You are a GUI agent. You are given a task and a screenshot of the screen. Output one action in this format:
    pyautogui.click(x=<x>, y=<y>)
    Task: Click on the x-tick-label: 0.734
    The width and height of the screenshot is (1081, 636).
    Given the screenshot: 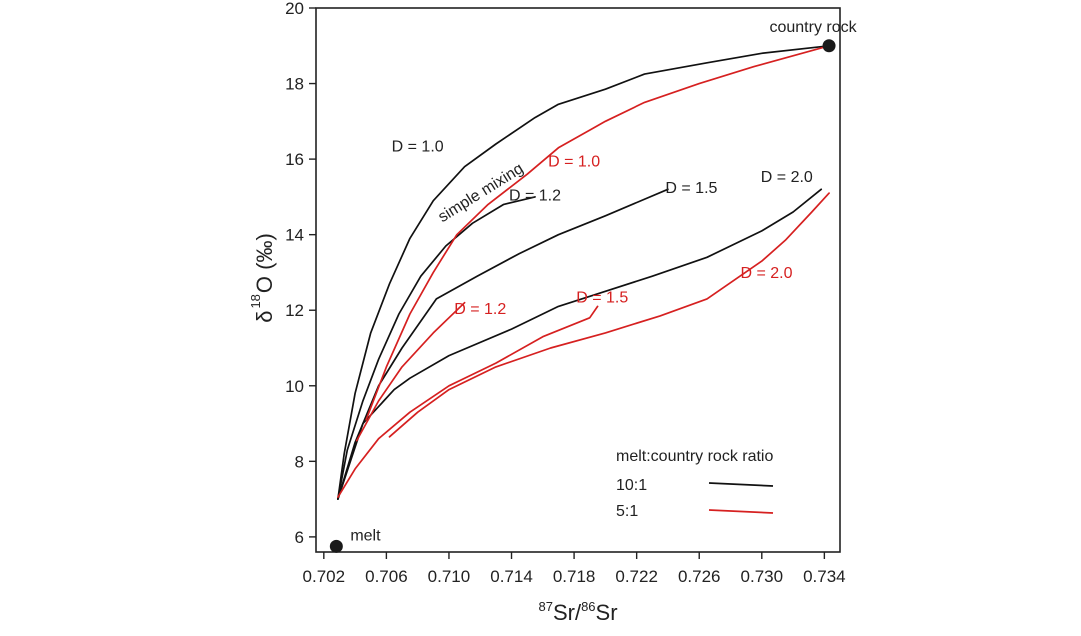 What is the action you would take?
    pyautogui.click(x=824, y=576)
    